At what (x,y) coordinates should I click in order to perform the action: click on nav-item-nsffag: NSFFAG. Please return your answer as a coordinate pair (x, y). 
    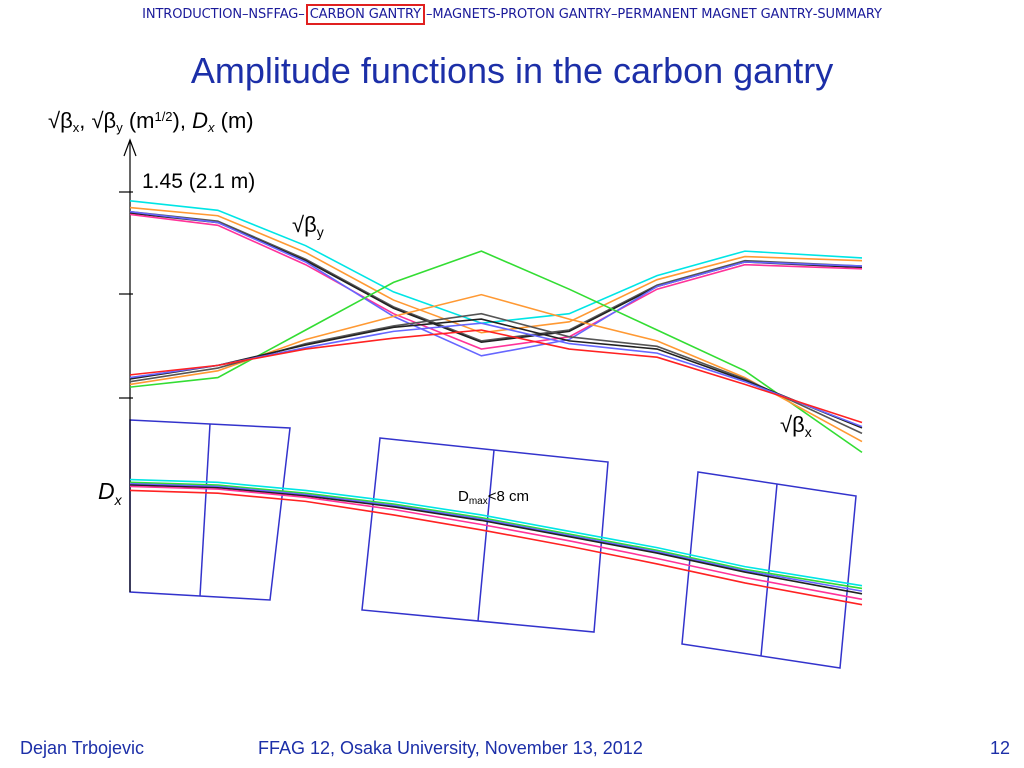
    Looking at the image, I should click on (273, 14).